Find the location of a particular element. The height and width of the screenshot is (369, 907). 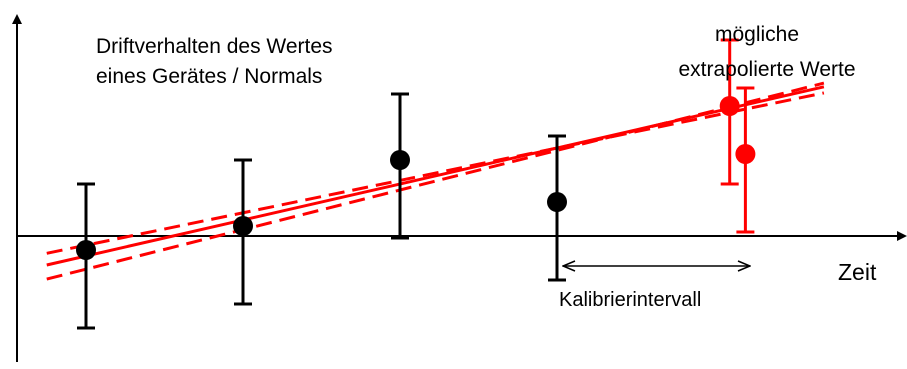

drift-label-line1: Driftverhalten des Wertes is located at coordinates (214, 46).